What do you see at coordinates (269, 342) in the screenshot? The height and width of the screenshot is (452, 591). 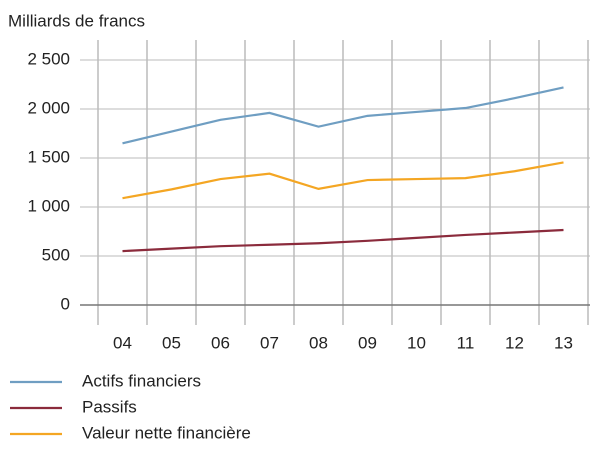 I see `x-tick-label: 07` at bounding box center [269, 342].